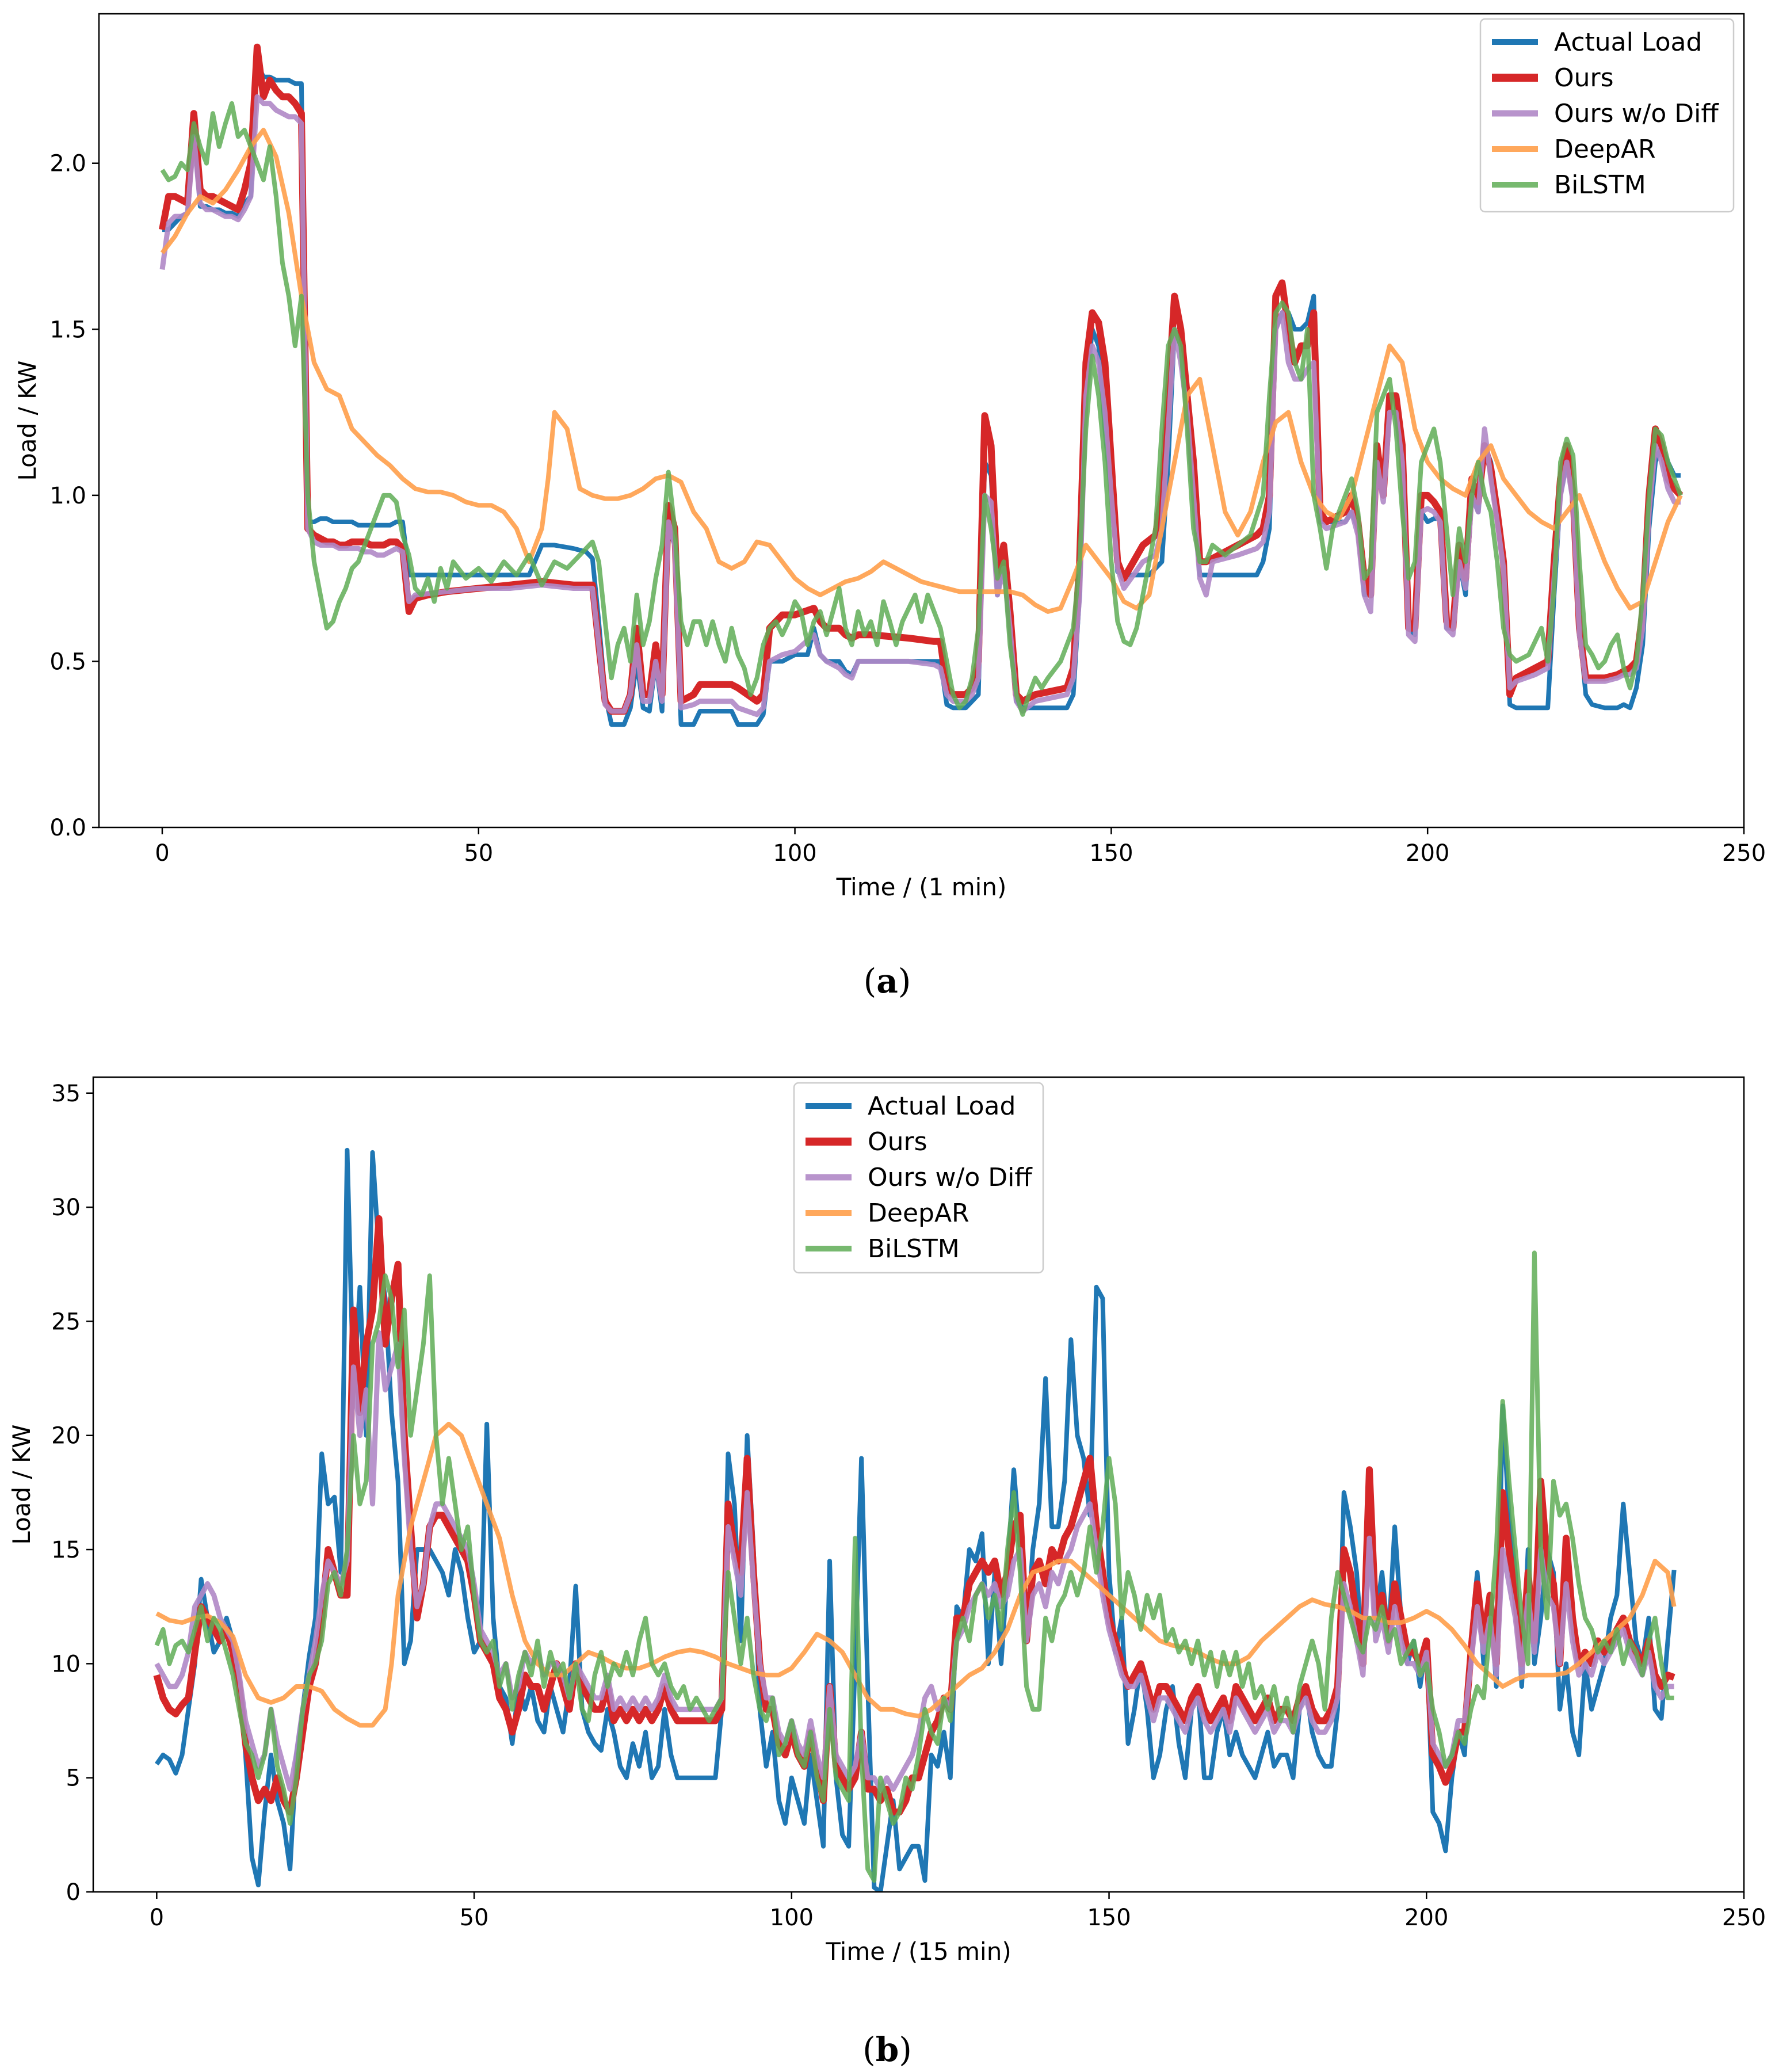  Describe the element at coordinates (67, 329) in the screenshot. I see `y-tick-label: 1.5` at that location.